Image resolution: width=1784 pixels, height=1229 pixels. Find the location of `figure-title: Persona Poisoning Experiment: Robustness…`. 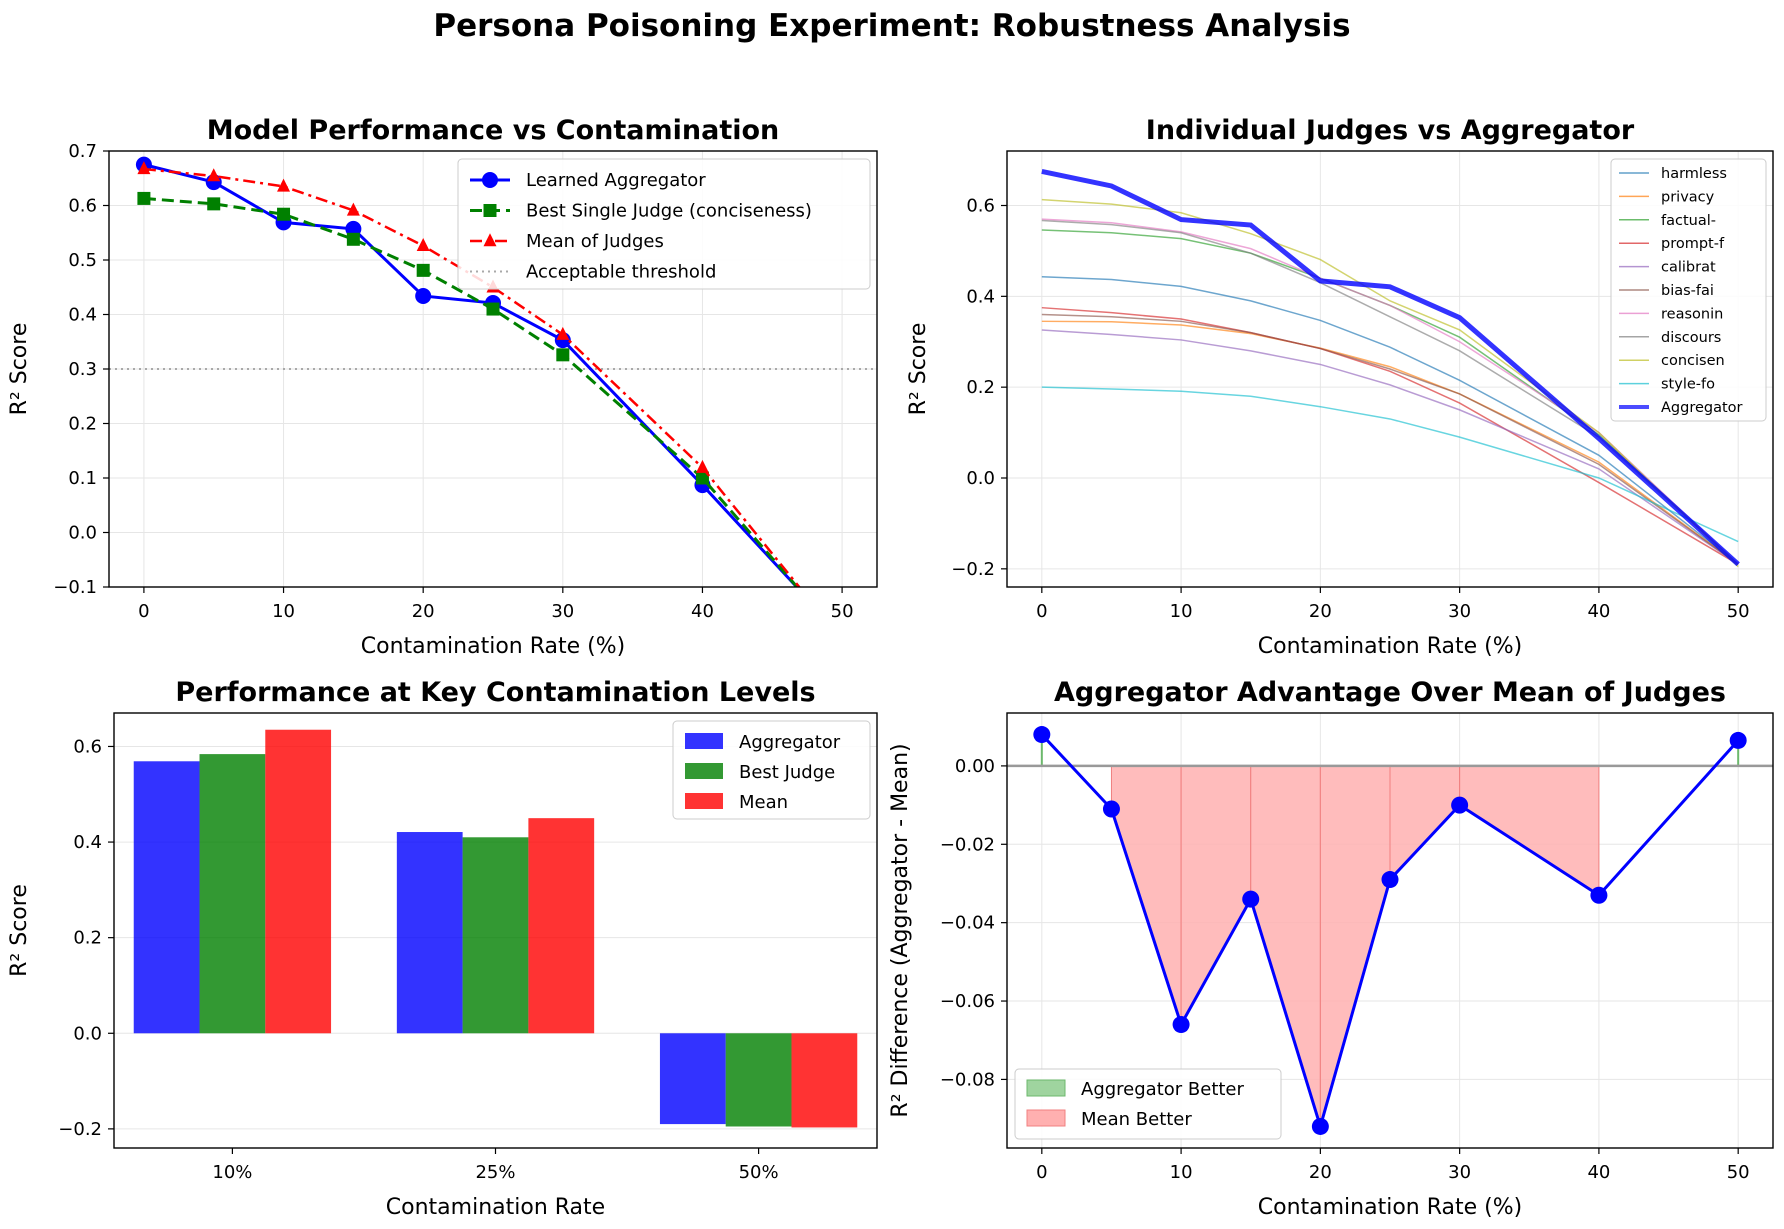

figure-title: Persona Poisoning Experiment: Robustness… is located at coordinates (892, 26).